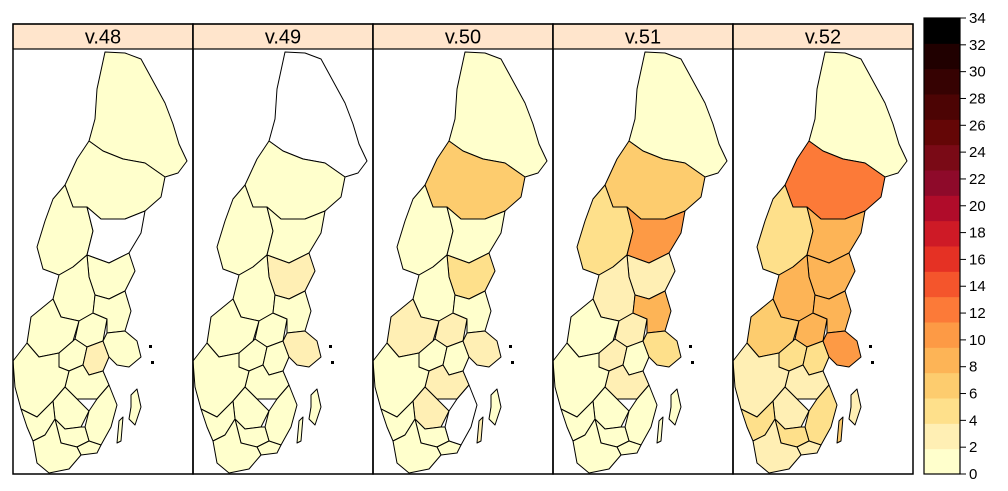 The height and width of the screenshot is (491, 1008). I want to click on panel-label: v.48, so click(103, 38).